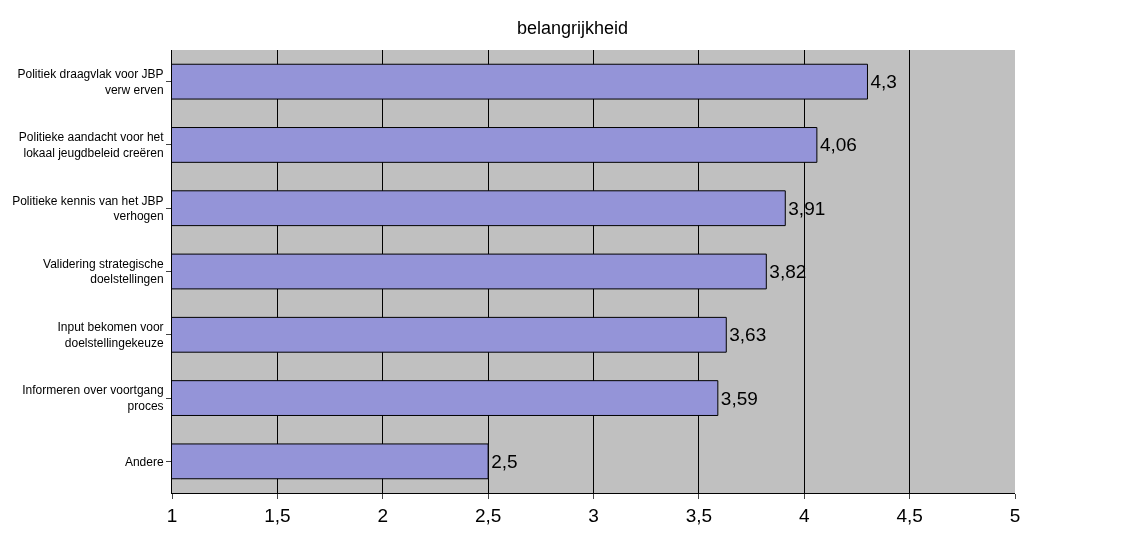 The height and width of the screenshot is (538, 1145). Describe the element at coordinates (383, 515) in the screenshot. I see `x-tick-label: 2` at that location.